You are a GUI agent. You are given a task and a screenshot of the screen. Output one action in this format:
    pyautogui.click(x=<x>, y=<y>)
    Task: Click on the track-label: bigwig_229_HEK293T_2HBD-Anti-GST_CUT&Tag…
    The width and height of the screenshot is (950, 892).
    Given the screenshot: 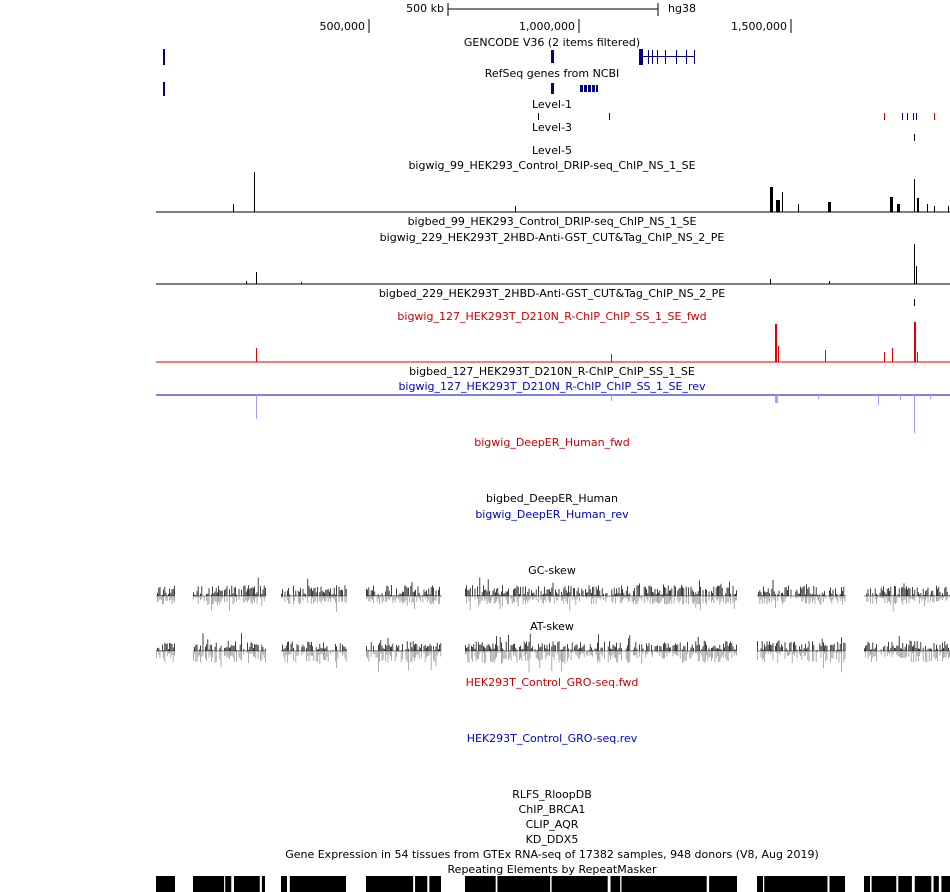 What is the action you would take?
    pyautogui.click(x=552, y=237)
    